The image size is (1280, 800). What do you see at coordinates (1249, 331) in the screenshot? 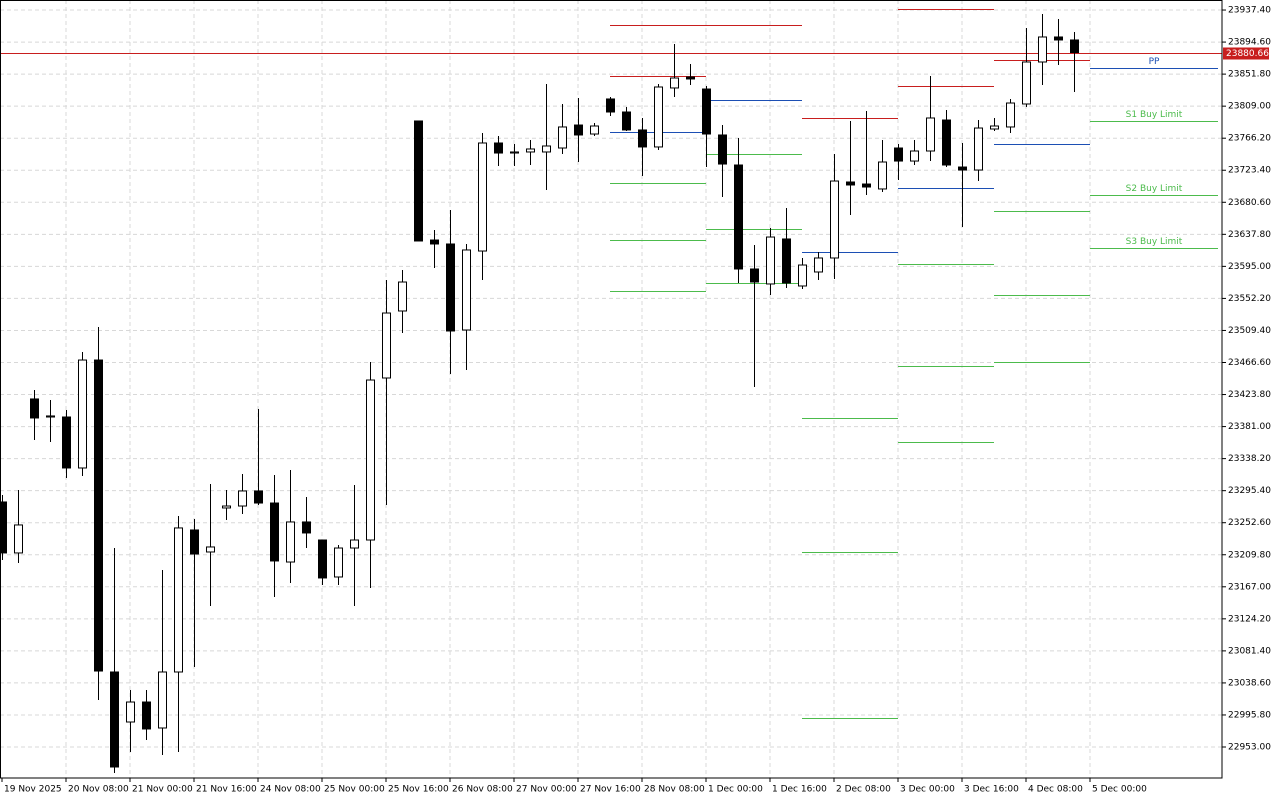
I see `y-tick-label: 23509.40` at bounding box center [1249, 331].